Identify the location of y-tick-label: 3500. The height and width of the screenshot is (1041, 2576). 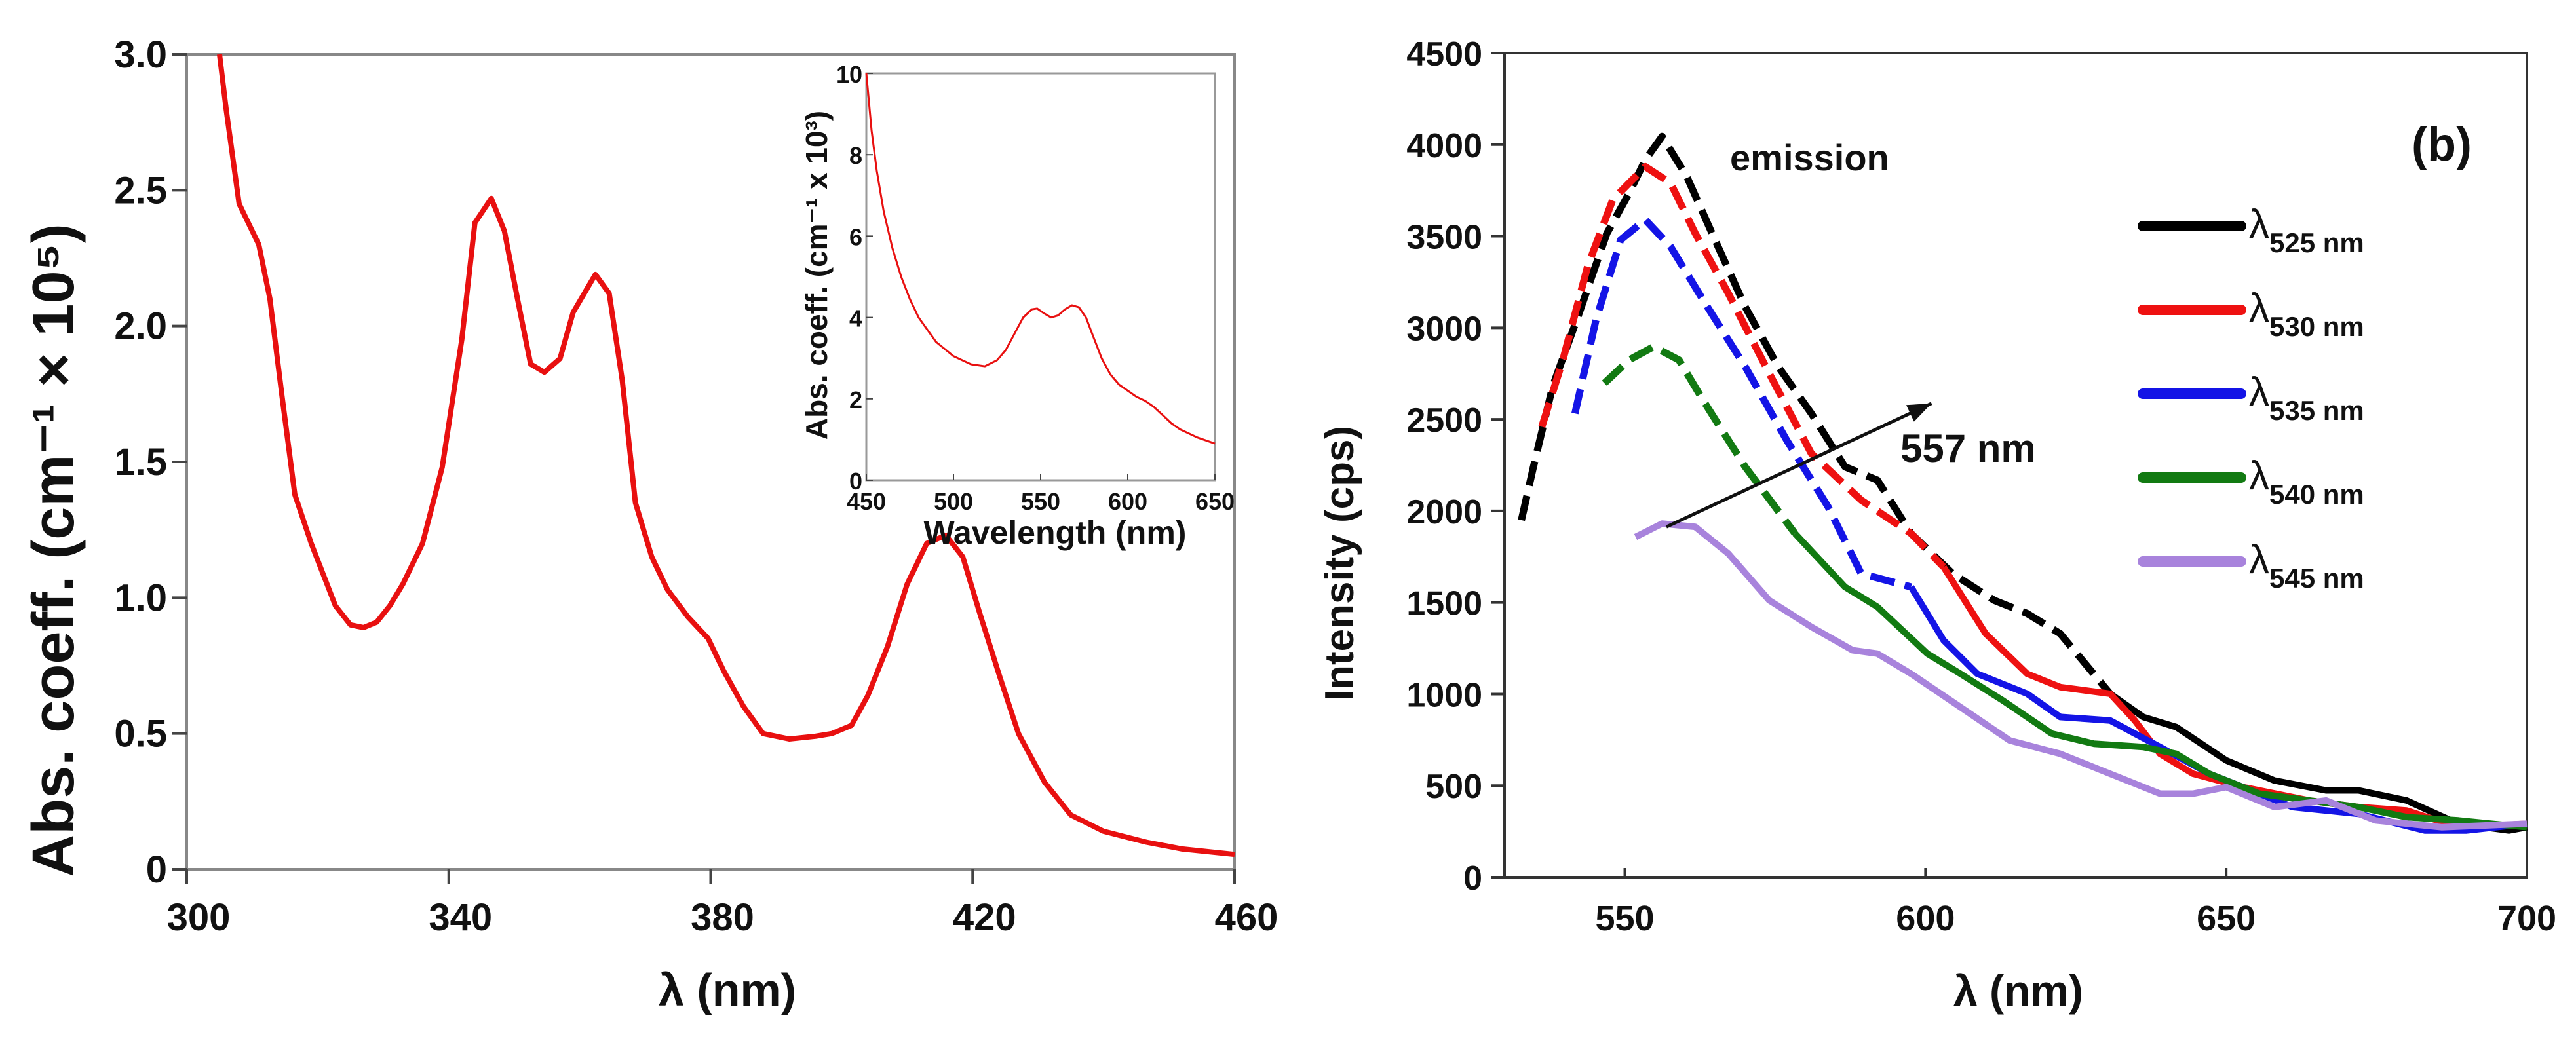
(1444, 238).